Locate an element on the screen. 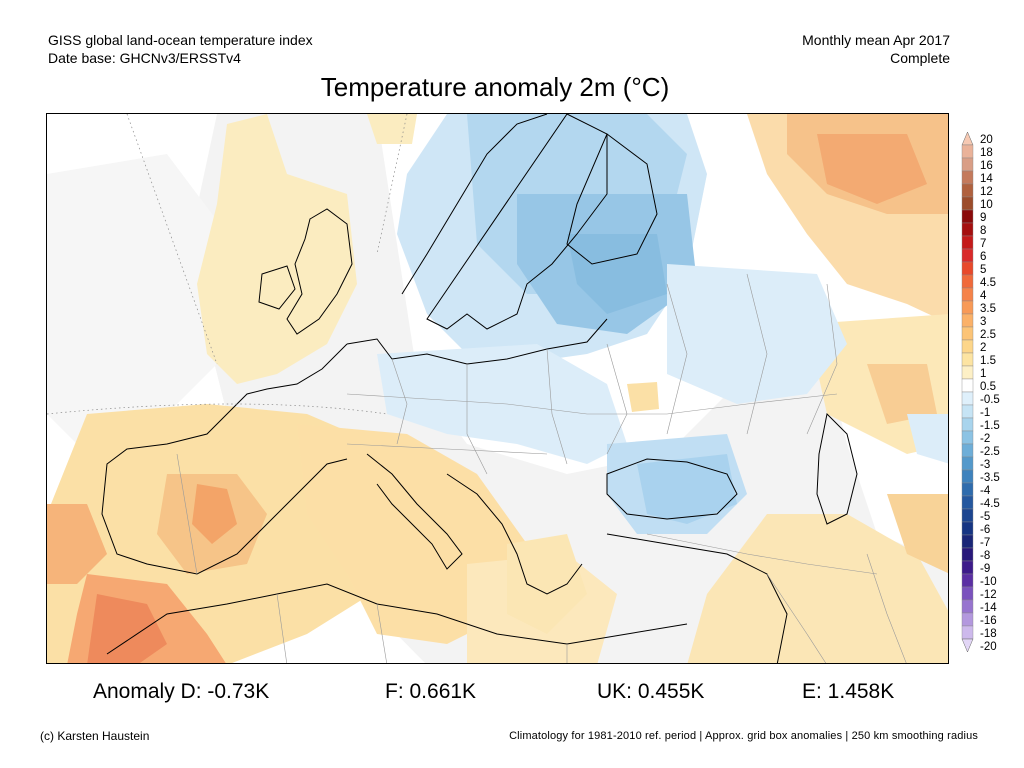 The width and height of the screenshot is (1024, 768). stat-anomaly-d: Anomaly D: -0.73K is located at coordinates (181, 691).